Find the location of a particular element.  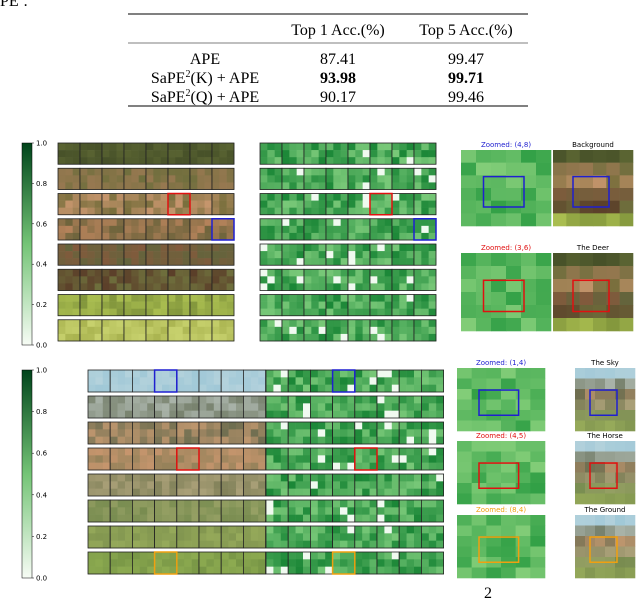

photo-title: The Sky is located at coordinates (604, 363).